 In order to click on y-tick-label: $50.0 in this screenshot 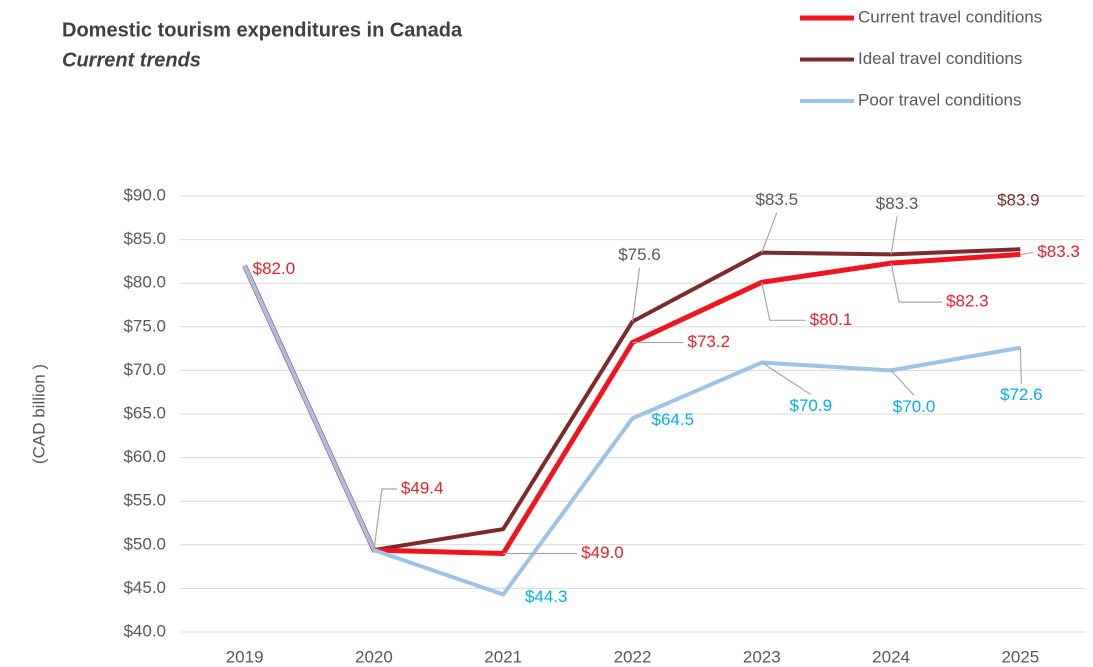, I will do `click(144, 543)`.